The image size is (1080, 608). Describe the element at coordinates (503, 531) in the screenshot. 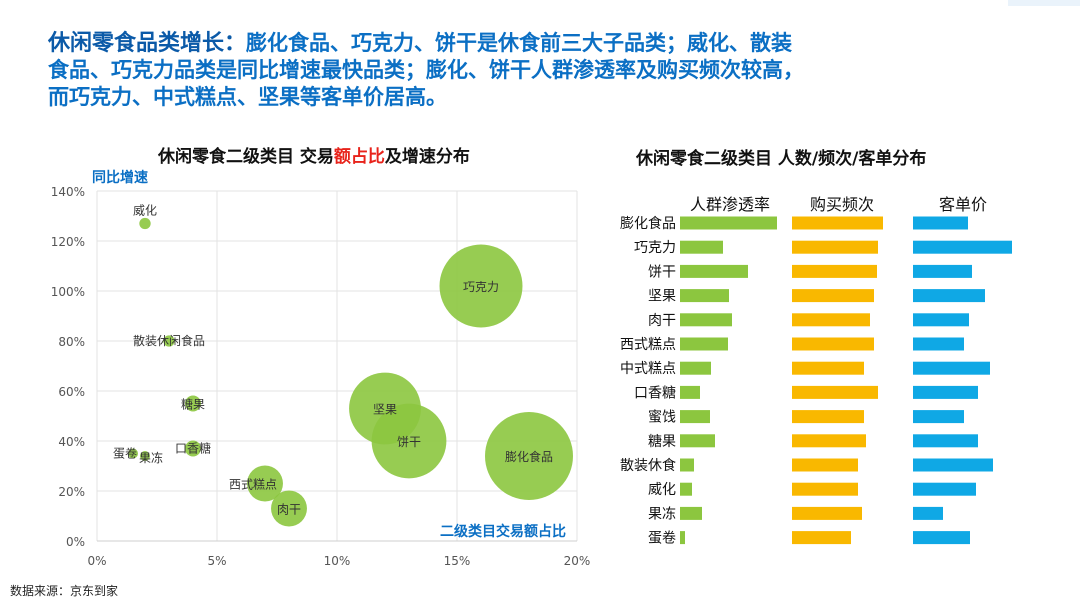

I see `x-axis-label: 二级类目交易额占比` at that location.